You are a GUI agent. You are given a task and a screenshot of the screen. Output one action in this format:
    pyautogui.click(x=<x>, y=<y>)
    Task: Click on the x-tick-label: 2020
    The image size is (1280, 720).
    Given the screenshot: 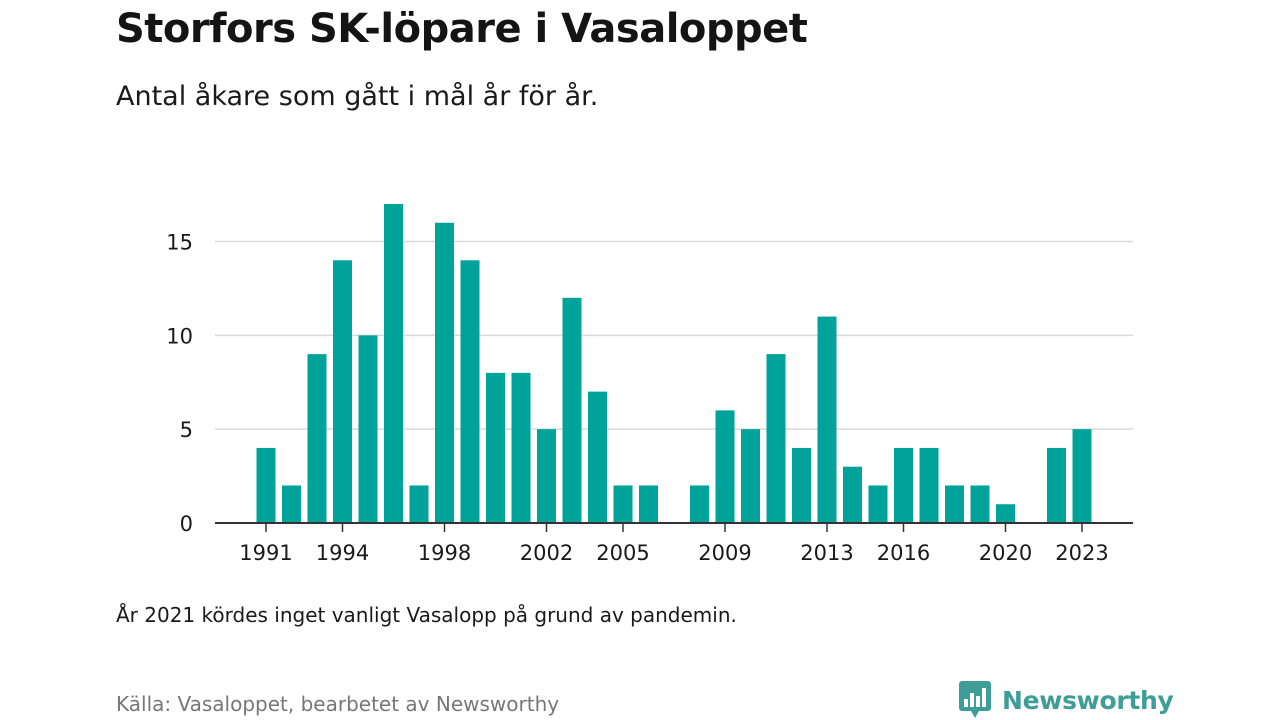 What is the action you would take?
    pyautogui.click(x=1005, y=553)
    